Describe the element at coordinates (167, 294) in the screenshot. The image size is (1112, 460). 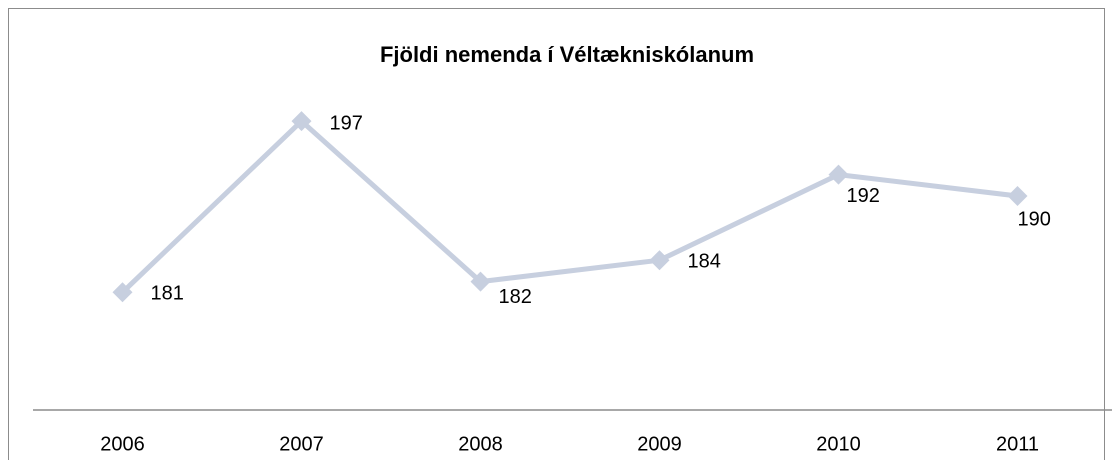
I see `data-label: 181` at that location.